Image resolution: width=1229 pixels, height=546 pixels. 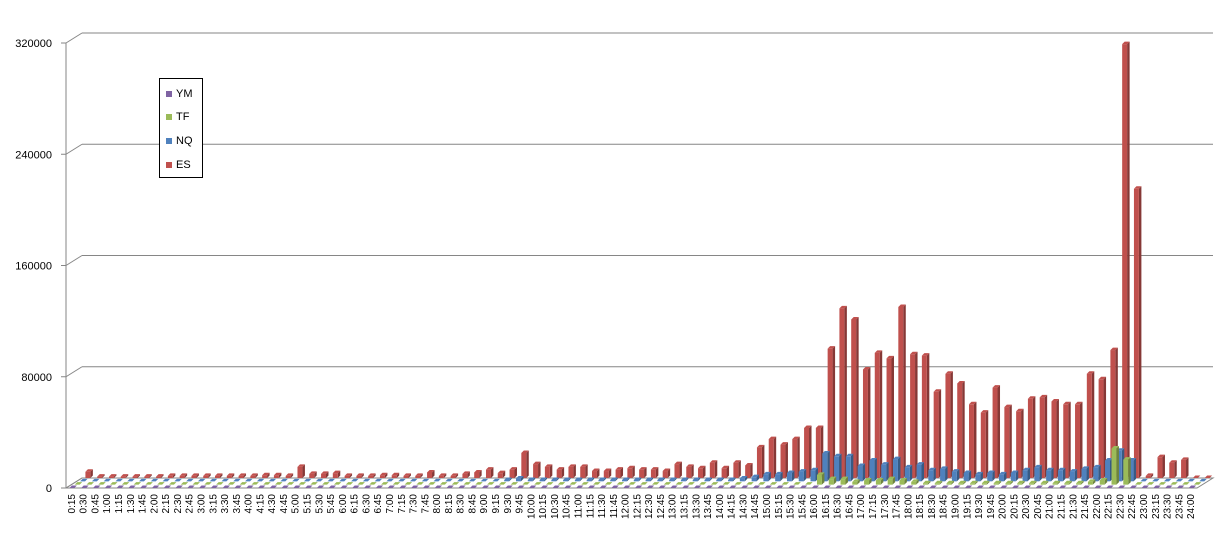 What do you see at coordinates (649, 506) in the screenshot?
I see `x-tick-label: 12:30` at bounding box center [649, 506].